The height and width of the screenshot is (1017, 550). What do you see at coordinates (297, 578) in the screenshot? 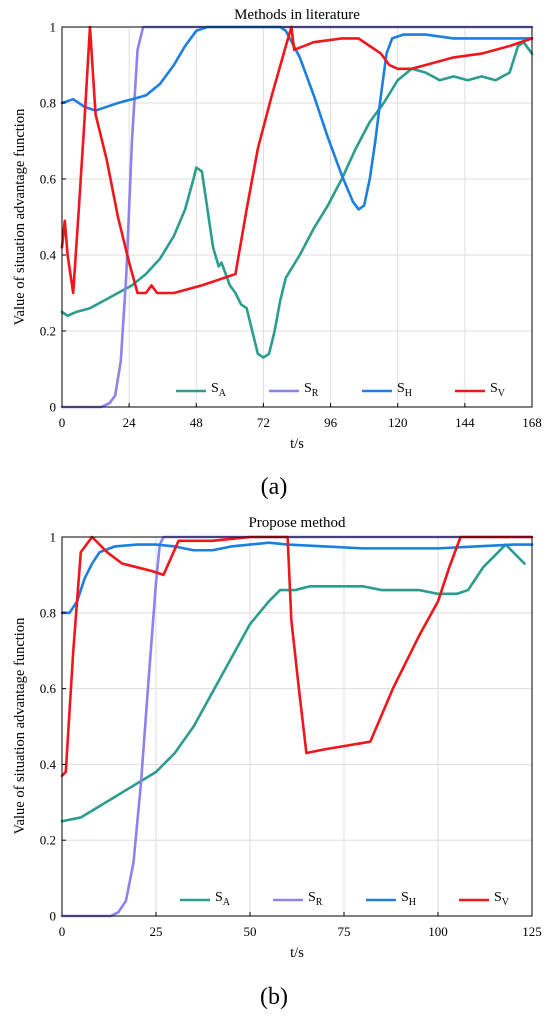
I see `series-line-sh-b` at bounding box center [297, 578].